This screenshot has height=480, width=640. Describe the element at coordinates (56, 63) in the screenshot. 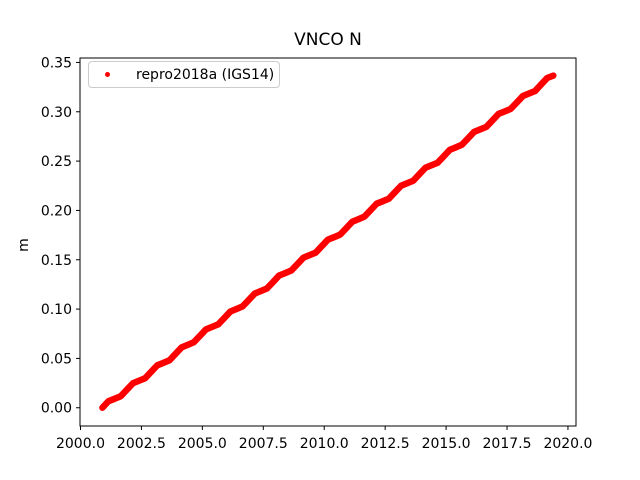

I see `y-tick-label: 0.35` at that location.